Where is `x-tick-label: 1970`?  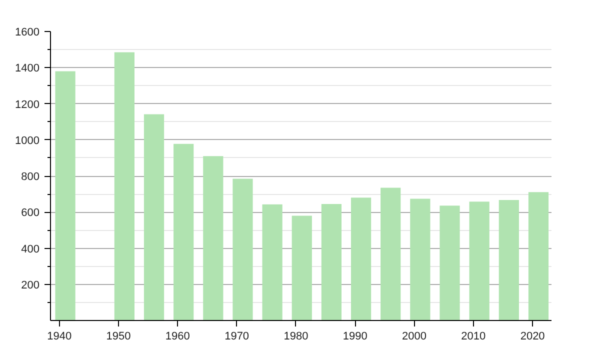
x-tick-label: 1970 is located at coordinates (237, 336).